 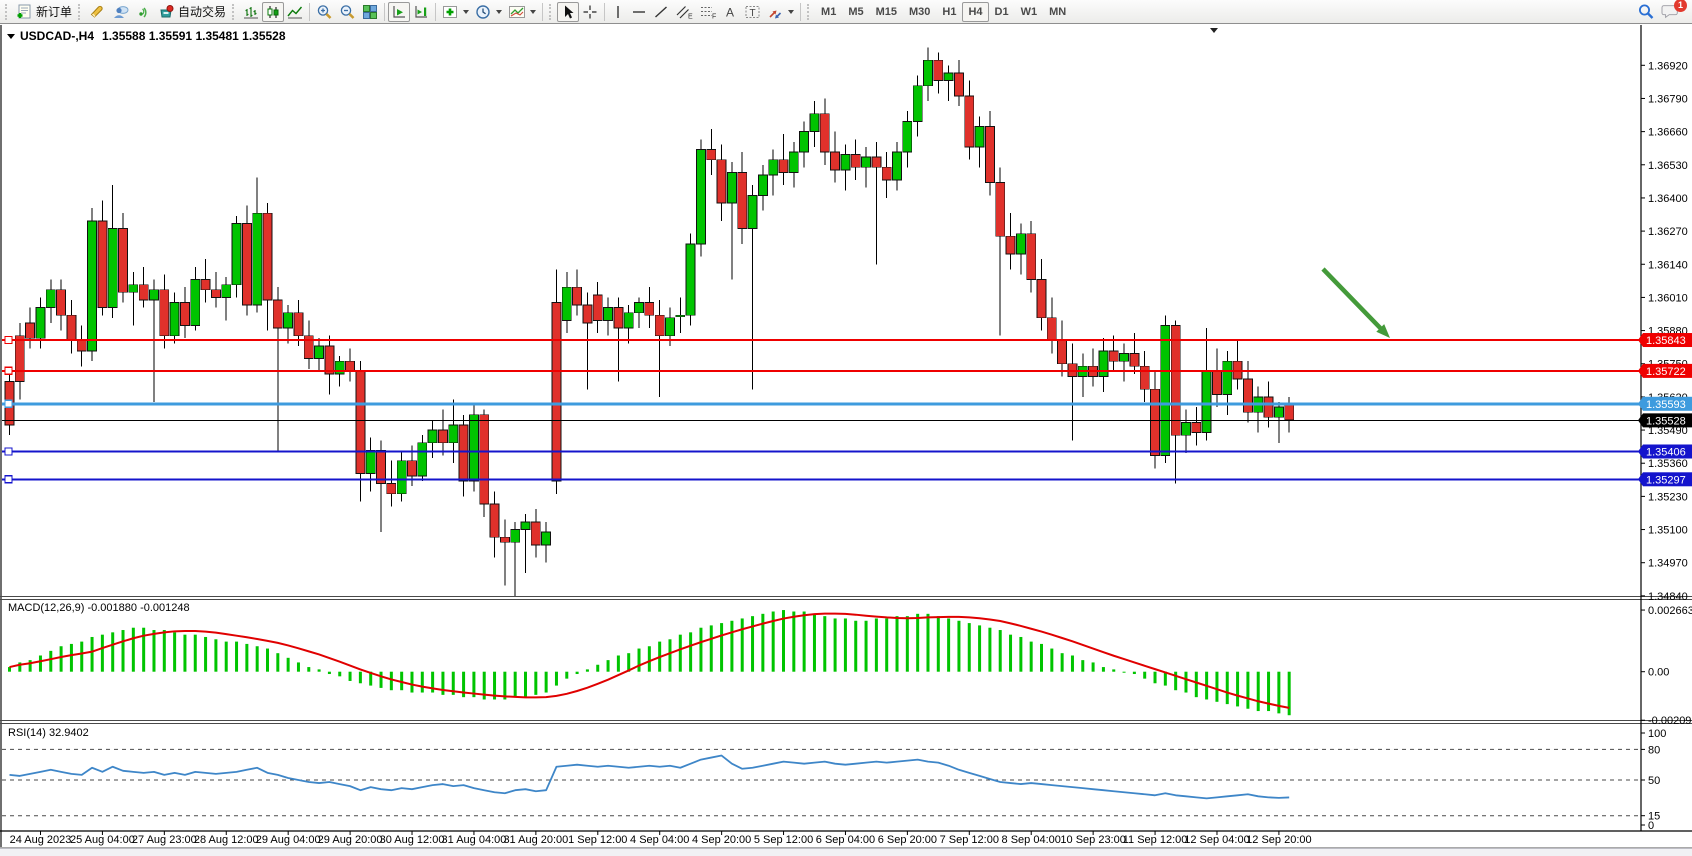 I want to click on community-profile-button, so click(x=120, y=12).